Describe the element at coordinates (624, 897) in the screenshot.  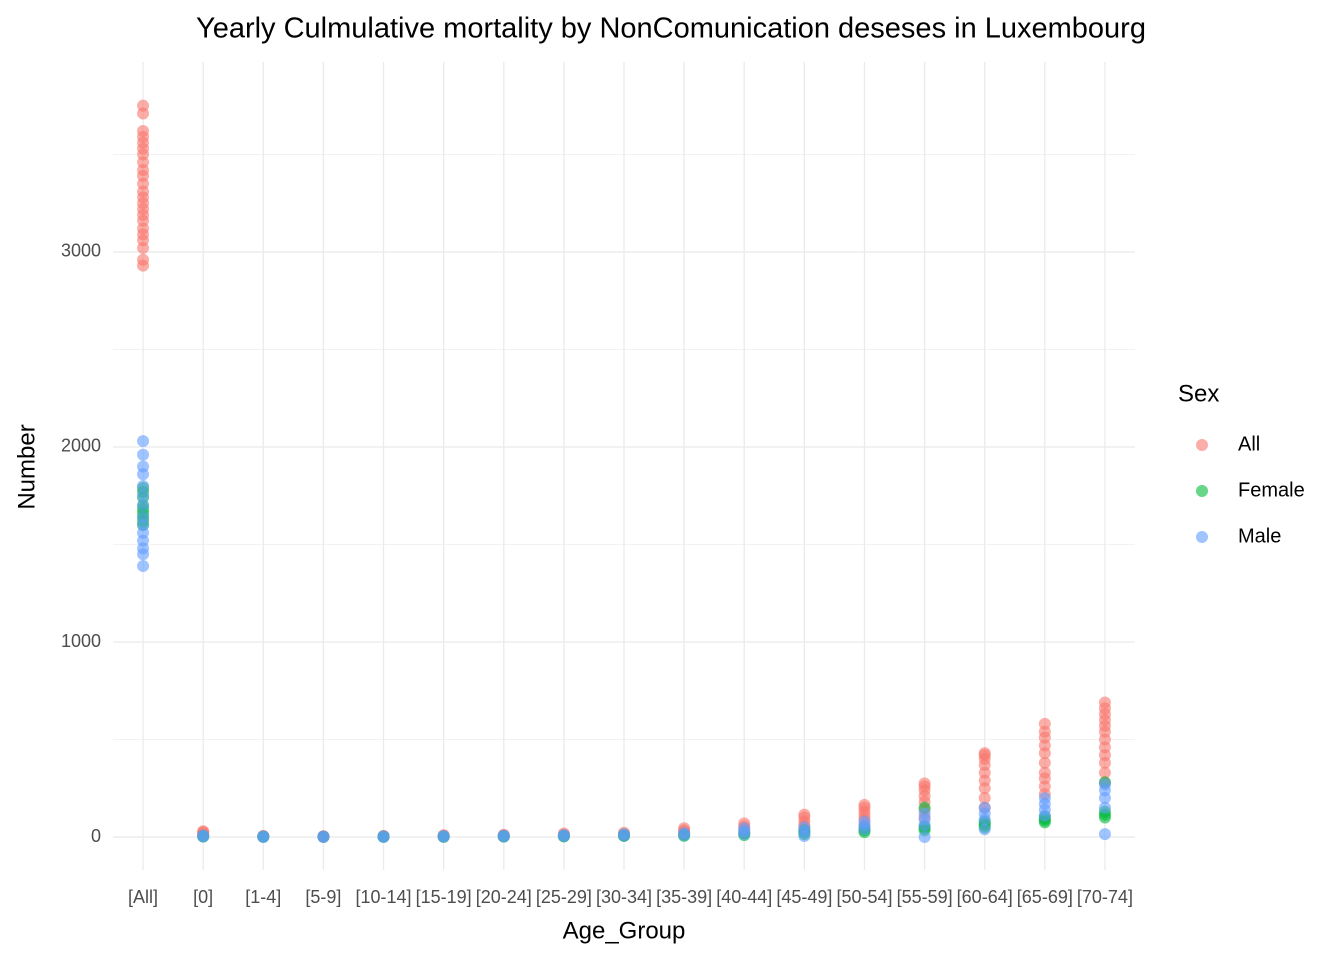
I see `x-tick-label: [30-34]` at that location.